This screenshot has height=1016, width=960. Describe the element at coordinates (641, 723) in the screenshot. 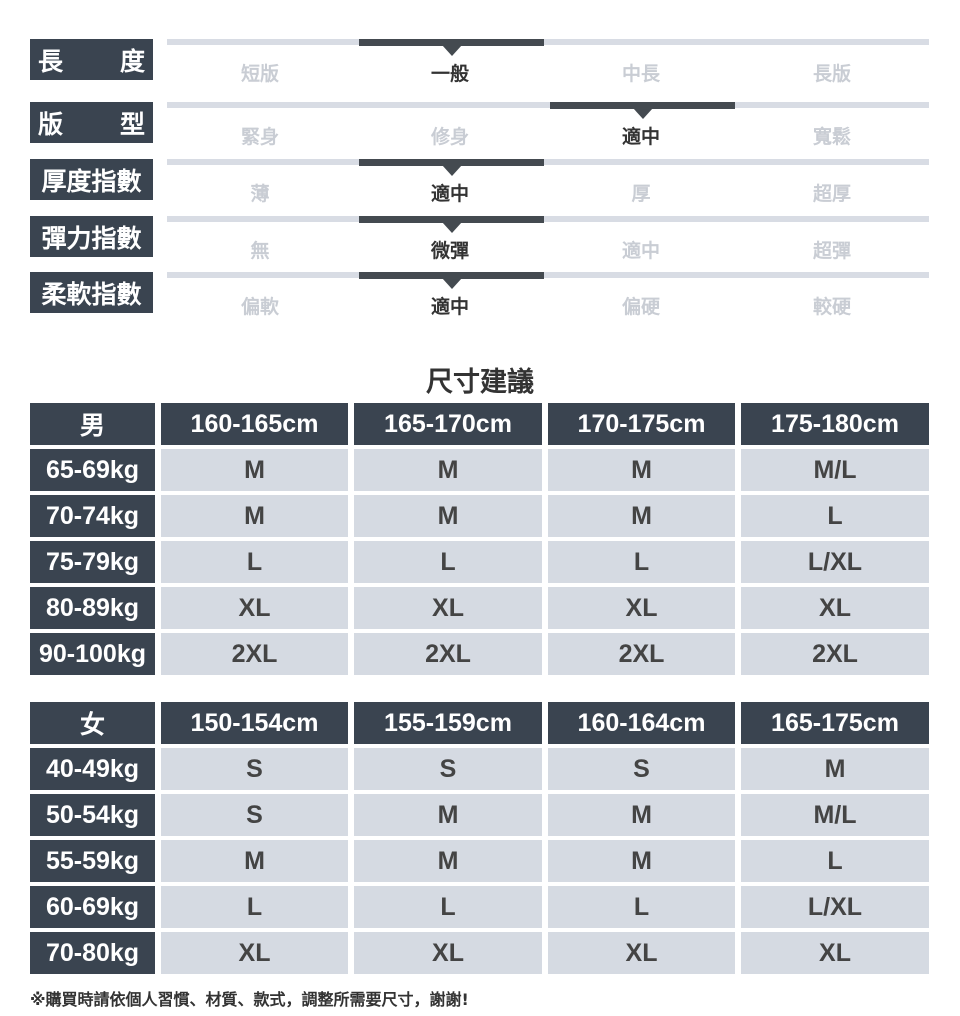

I see `height-header: 160-164cm` at that location.